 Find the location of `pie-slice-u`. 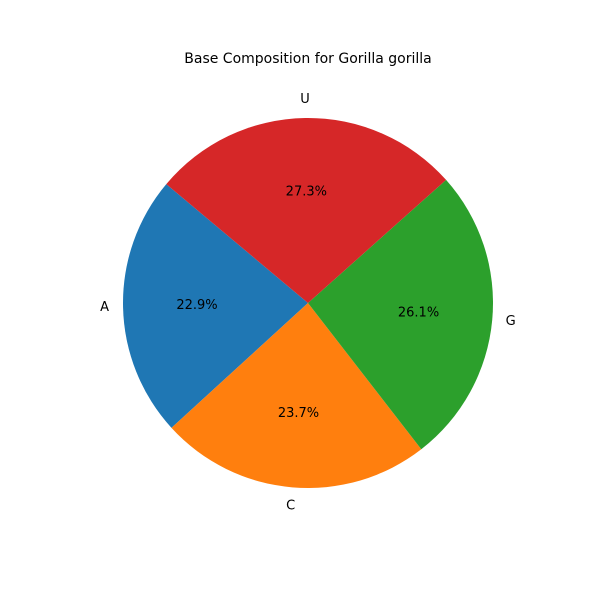

pie-slice-u is located at coordinates (306, 210).